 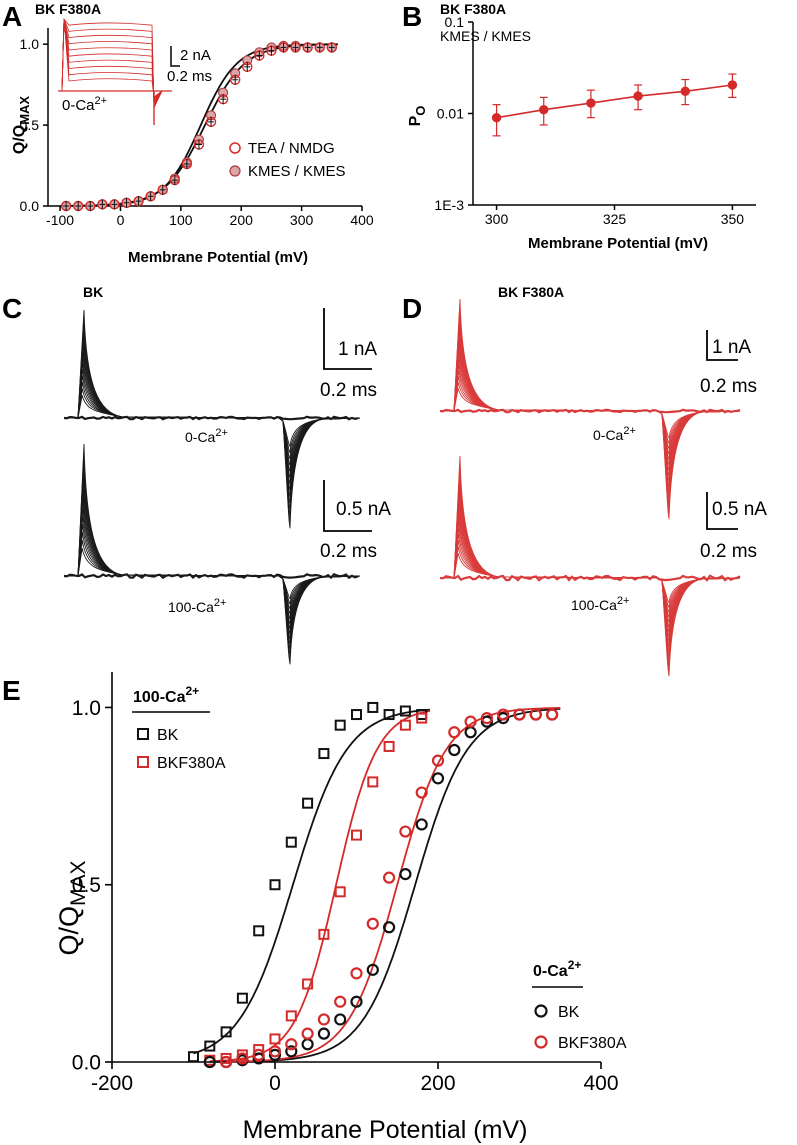 I want to click on panel-a-inset-traces, so click(x=119, y=71).